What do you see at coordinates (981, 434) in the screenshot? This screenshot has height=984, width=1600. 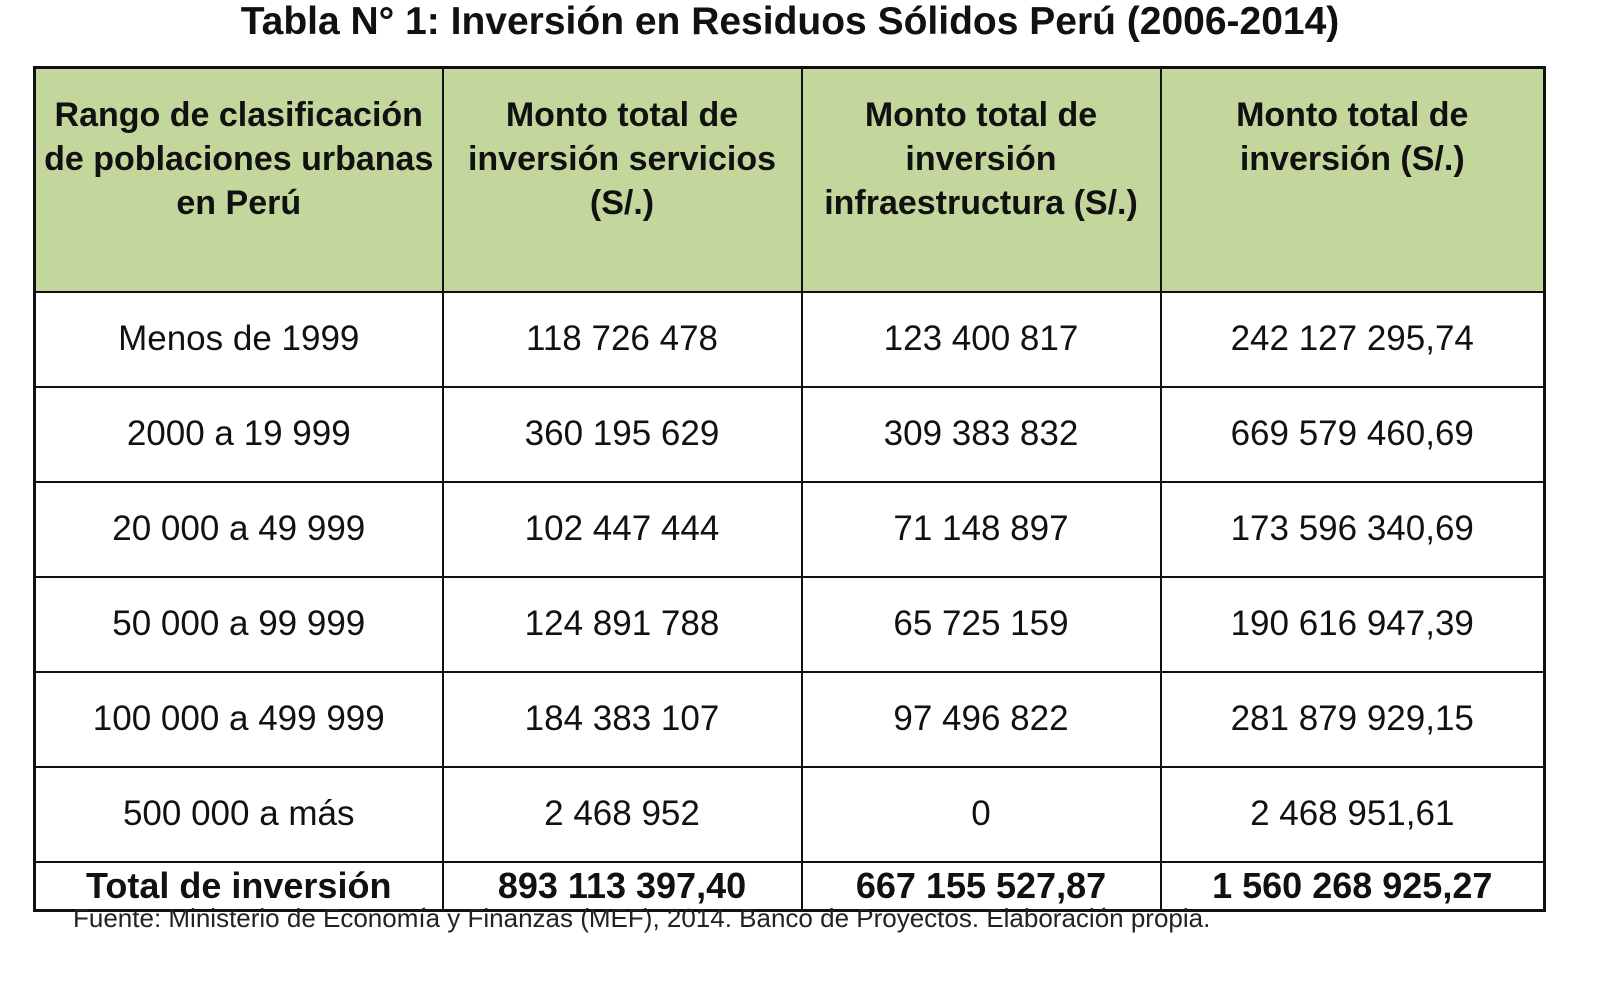 I see `cell-infrastructure: 309 383 832` at bounding box center [981, 434].